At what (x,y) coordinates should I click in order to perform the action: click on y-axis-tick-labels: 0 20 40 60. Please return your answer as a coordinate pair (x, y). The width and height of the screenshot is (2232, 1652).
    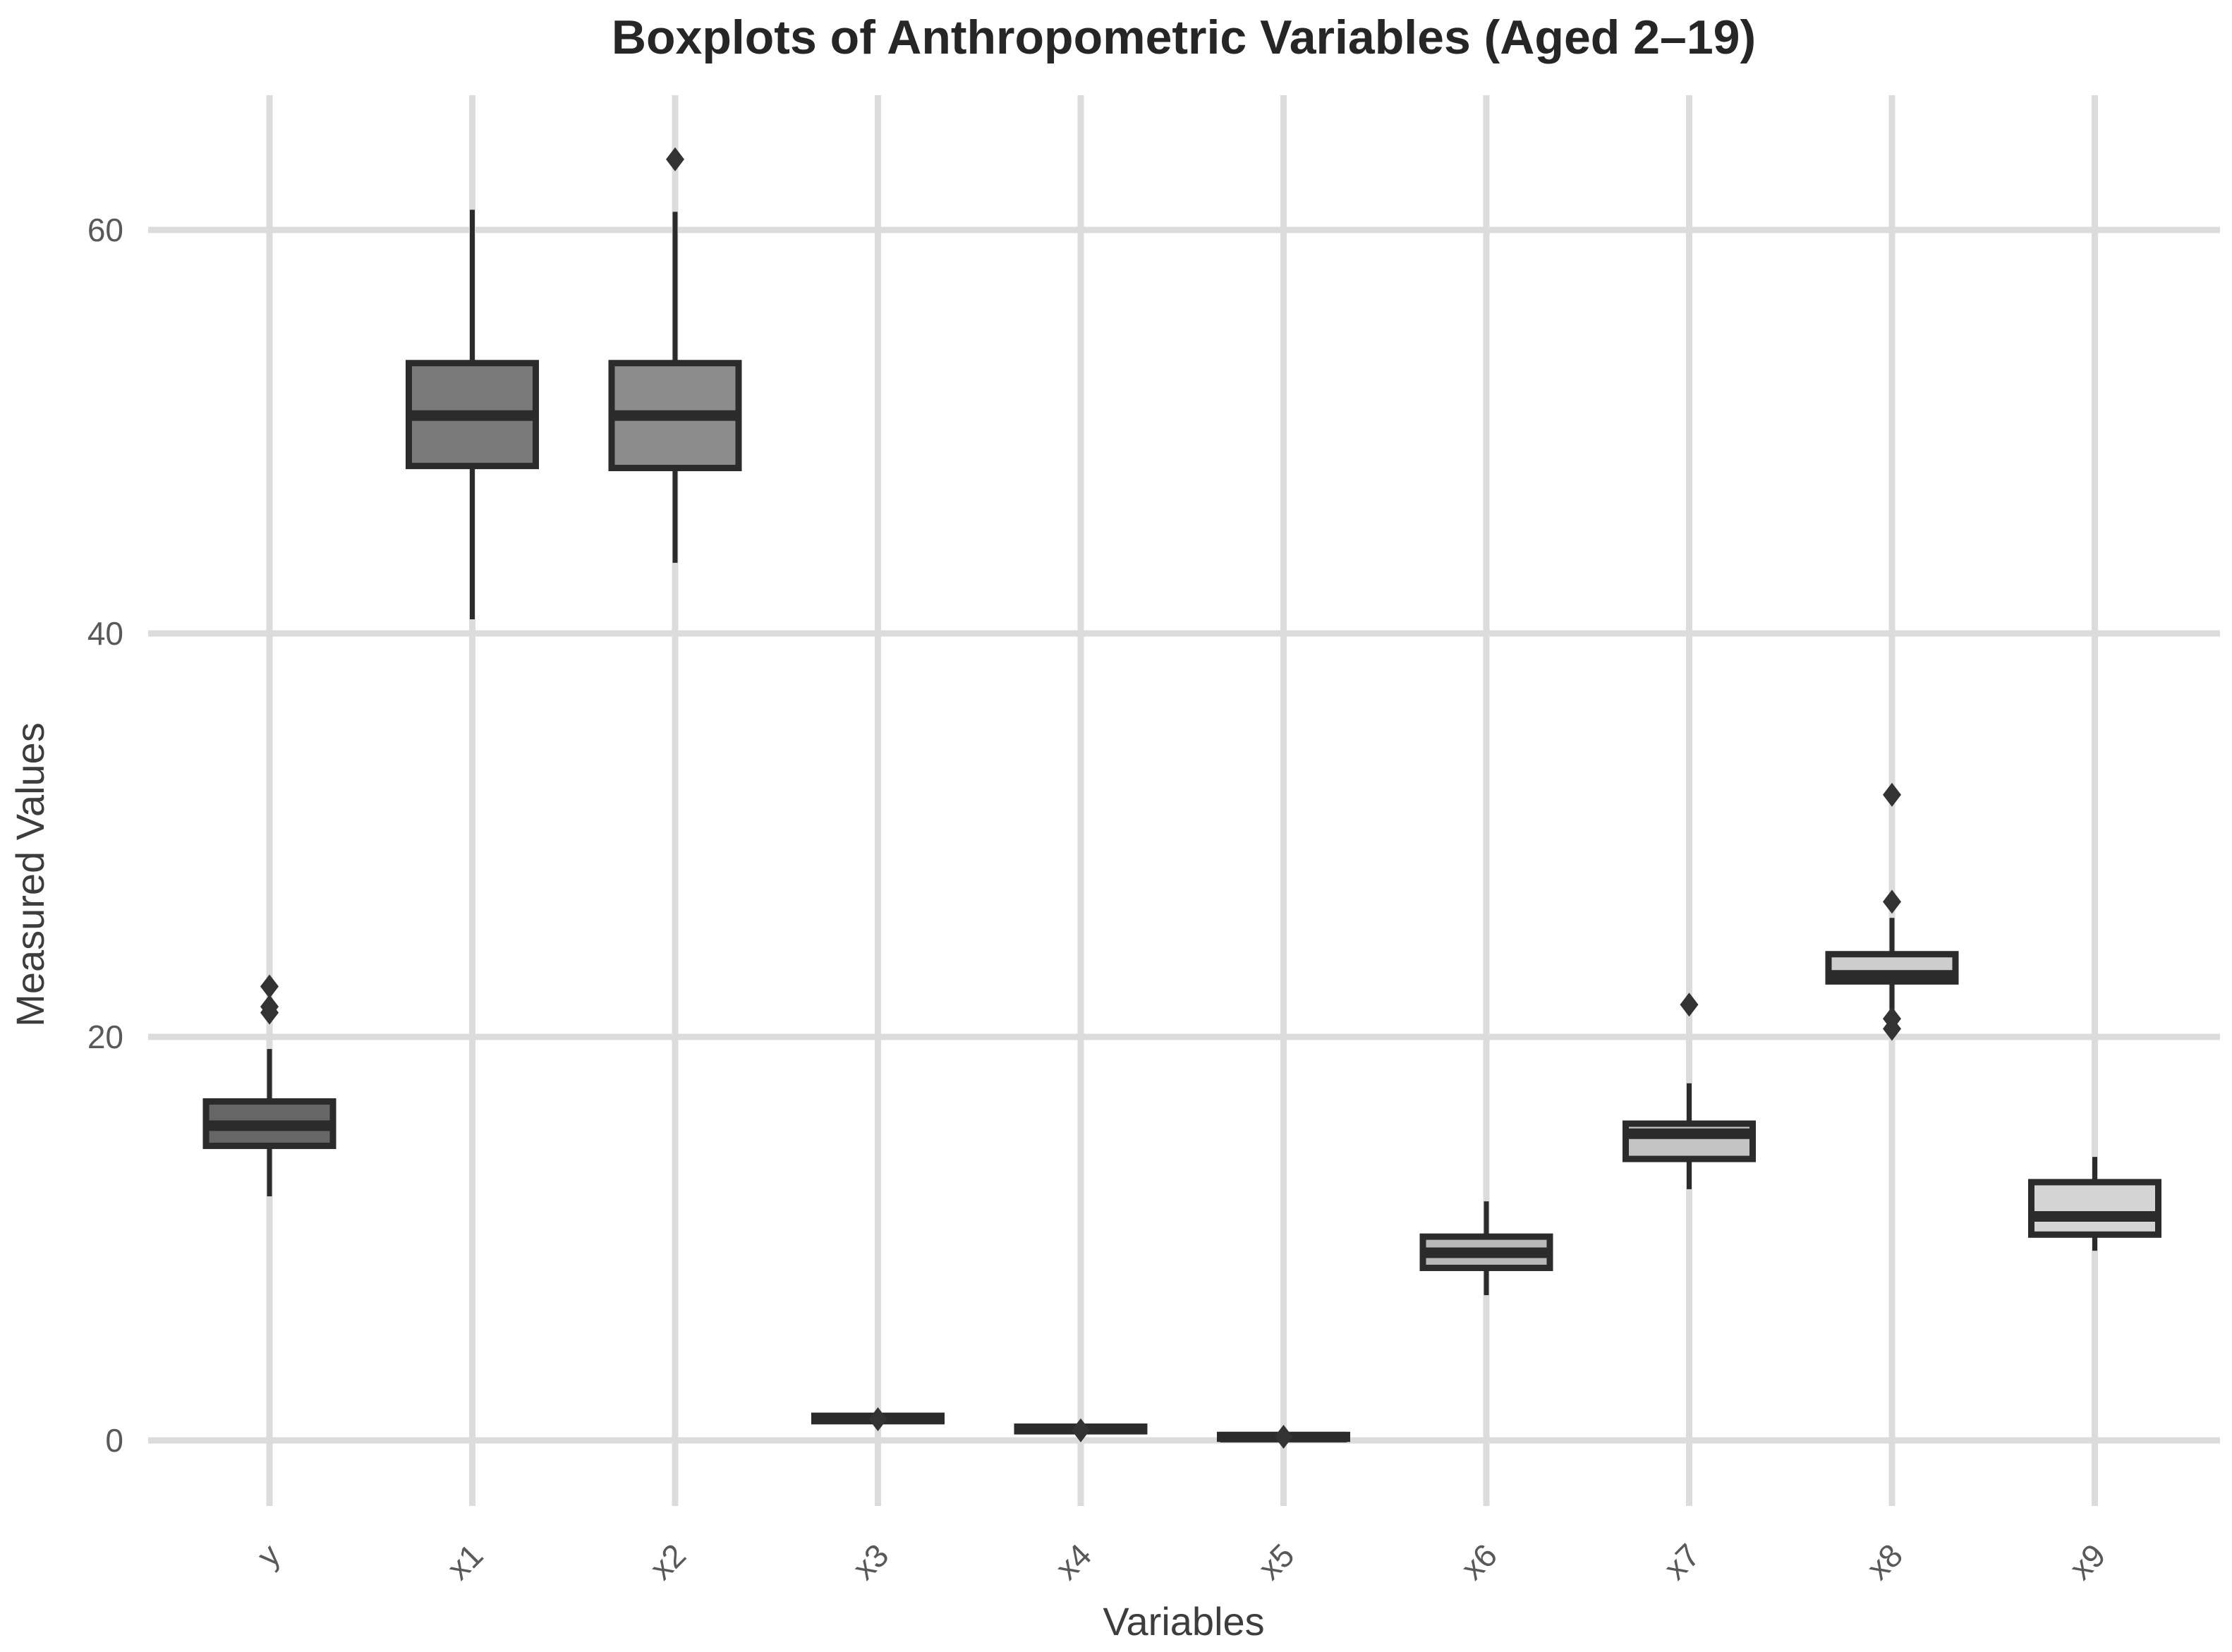
    Looking at the image, I should click on (105, 836).